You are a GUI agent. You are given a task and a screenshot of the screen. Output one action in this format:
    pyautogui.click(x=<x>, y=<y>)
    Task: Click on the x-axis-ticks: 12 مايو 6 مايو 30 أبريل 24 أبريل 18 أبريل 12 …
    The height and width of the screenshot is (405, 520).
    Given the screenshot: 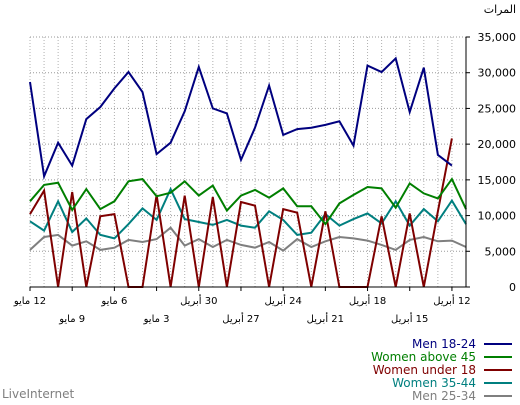 What is the action you would take?
    pyautogui.click(x=242, y=306)
    